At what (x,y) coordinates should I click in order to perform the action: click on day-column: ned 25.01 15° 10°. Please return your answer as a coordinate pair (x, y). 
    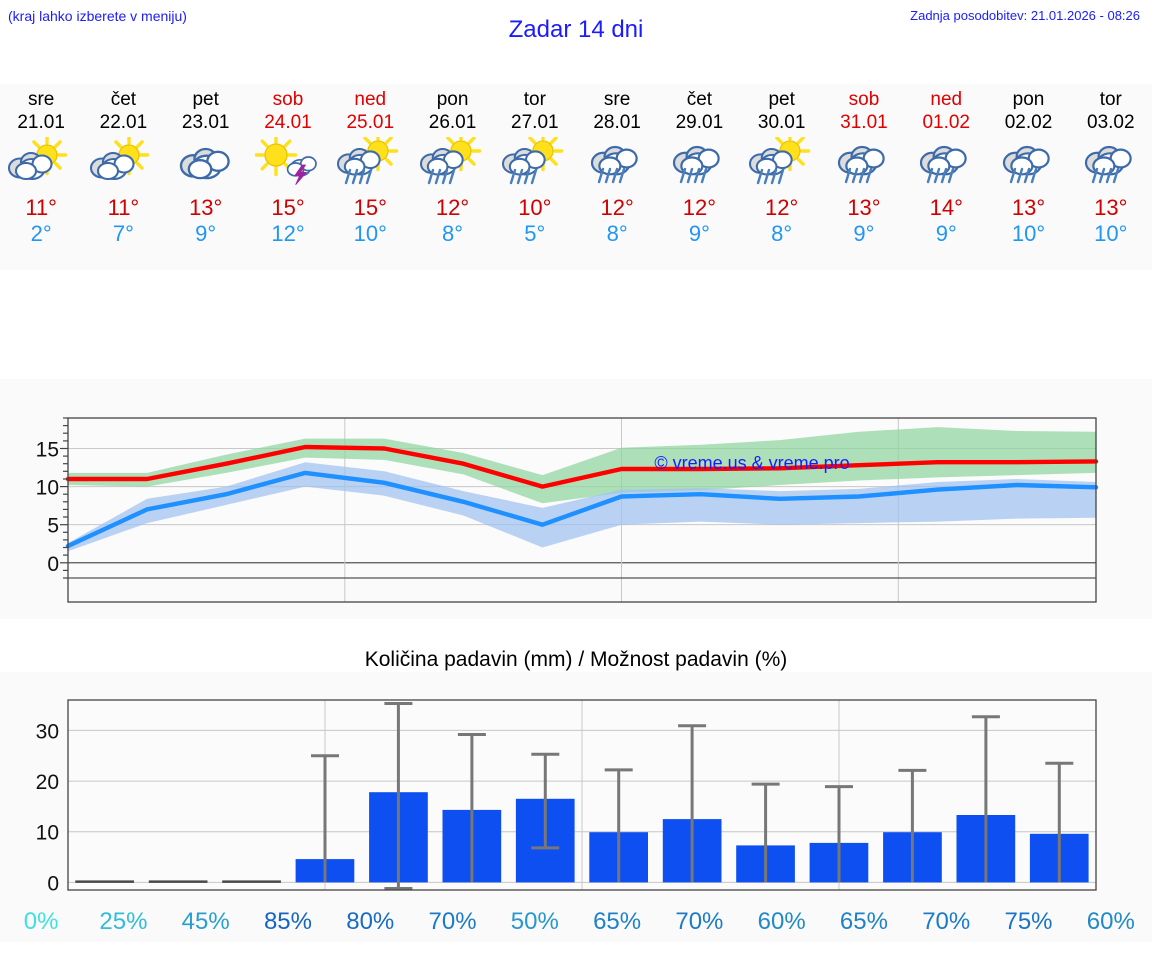
    Looking at the image, I should click on (370, 177).